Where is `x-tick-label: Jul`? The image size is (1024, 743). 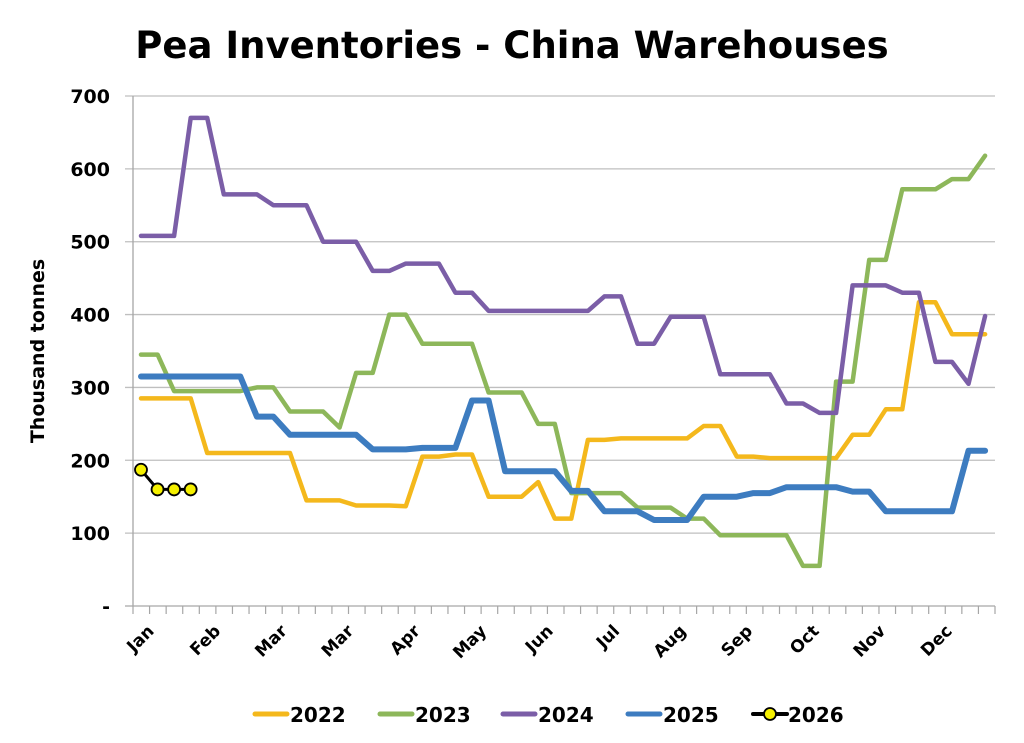 x-tick-label: Jul is located at coordinates (608, 637).